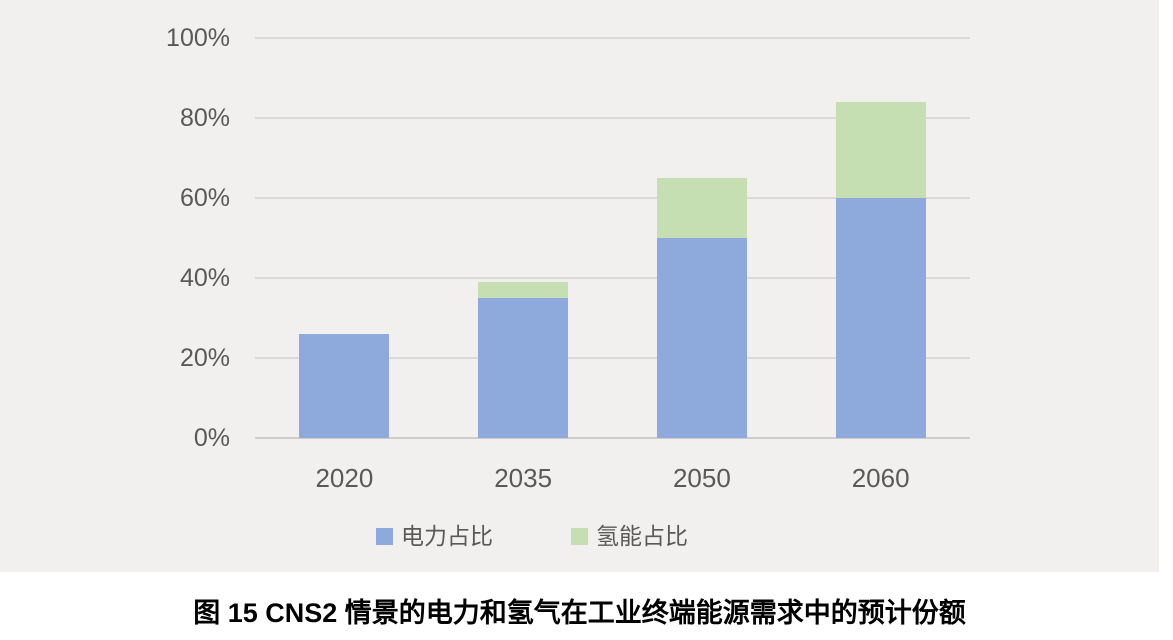  What do you see at coordinates (579, 613) in the screenshot?
I see `figure-caption: 图 15 CNS2 情景的电力和氢气在工业终端能源需求中的预计份额` at bounding box center [579, 613].